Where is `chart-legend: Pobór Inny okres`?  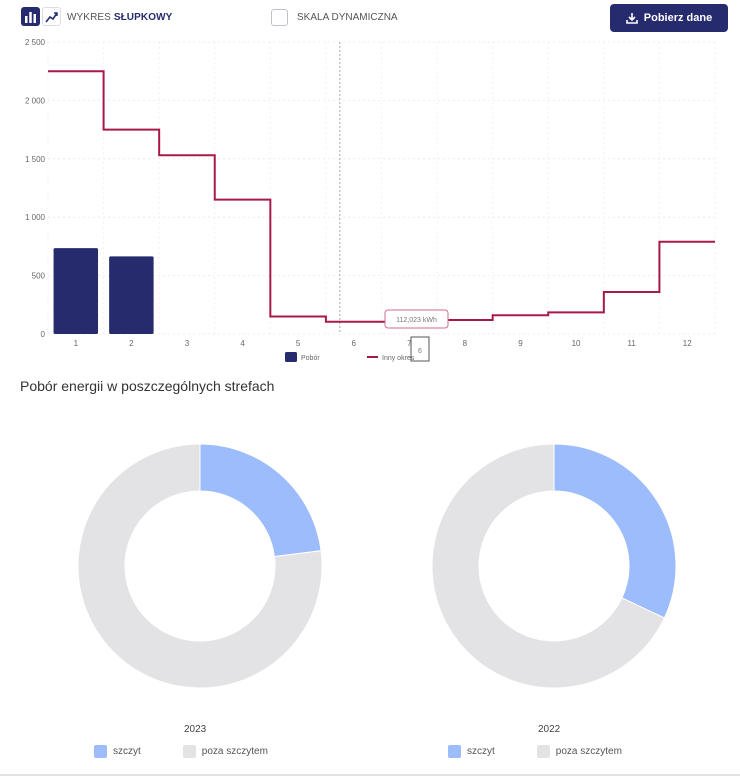
chart-legend: Pobór Inny okres is located at coordinates (350, 357).